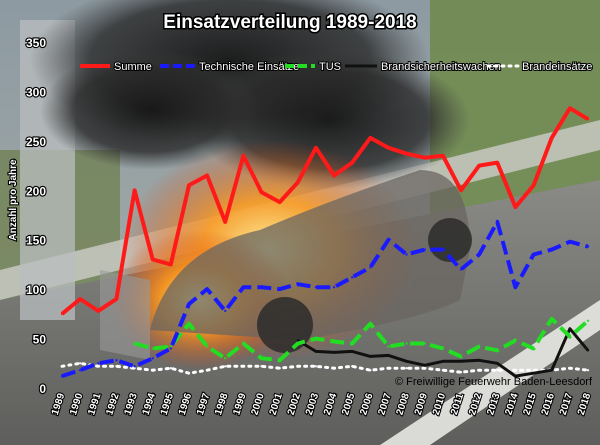 This screenshot has width=600, height=445. I want to click on legend-label: Summe, so click(133, 67).